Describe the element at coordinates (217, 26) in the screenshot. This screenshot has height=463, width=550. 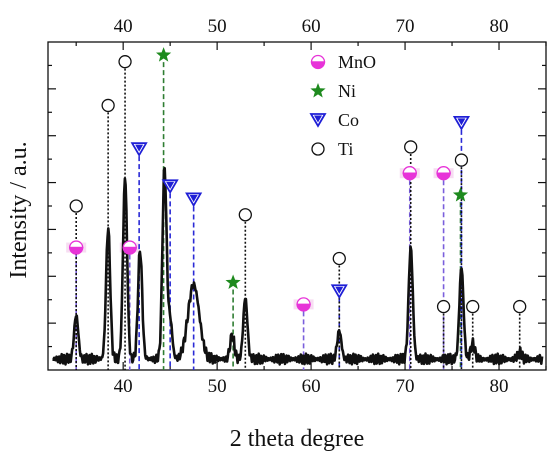
I see `x-tick-label-top: 50` at that location.